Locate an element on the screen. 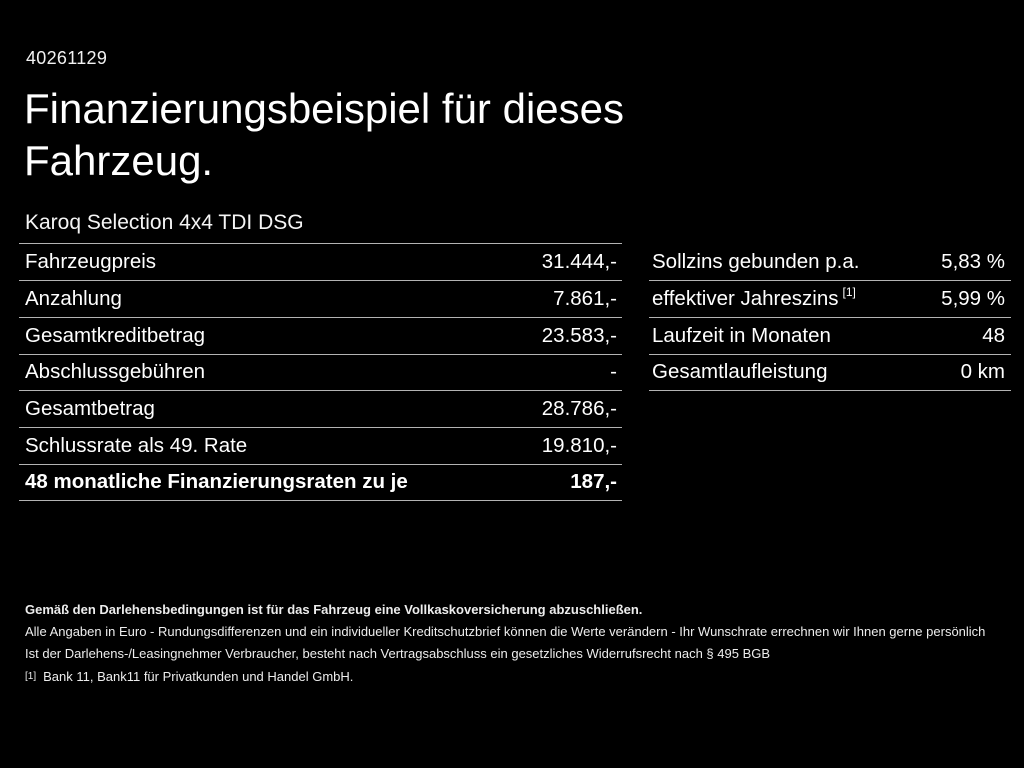  vehicle-model: Karoq Selection 4x4 TDI DSG is located at coordinates (164, 222).